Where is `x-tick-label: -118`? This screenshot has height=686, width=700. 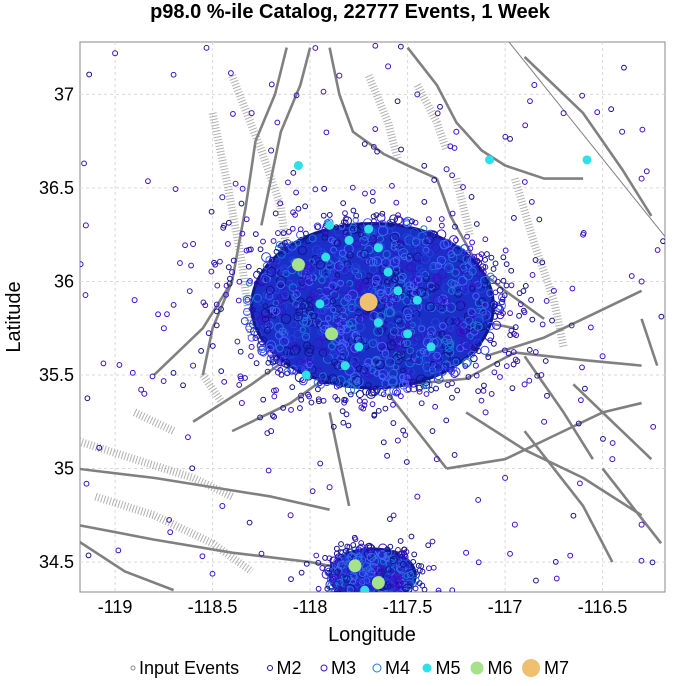
x-tick-label: -118 is located at coordinates (310, 607).